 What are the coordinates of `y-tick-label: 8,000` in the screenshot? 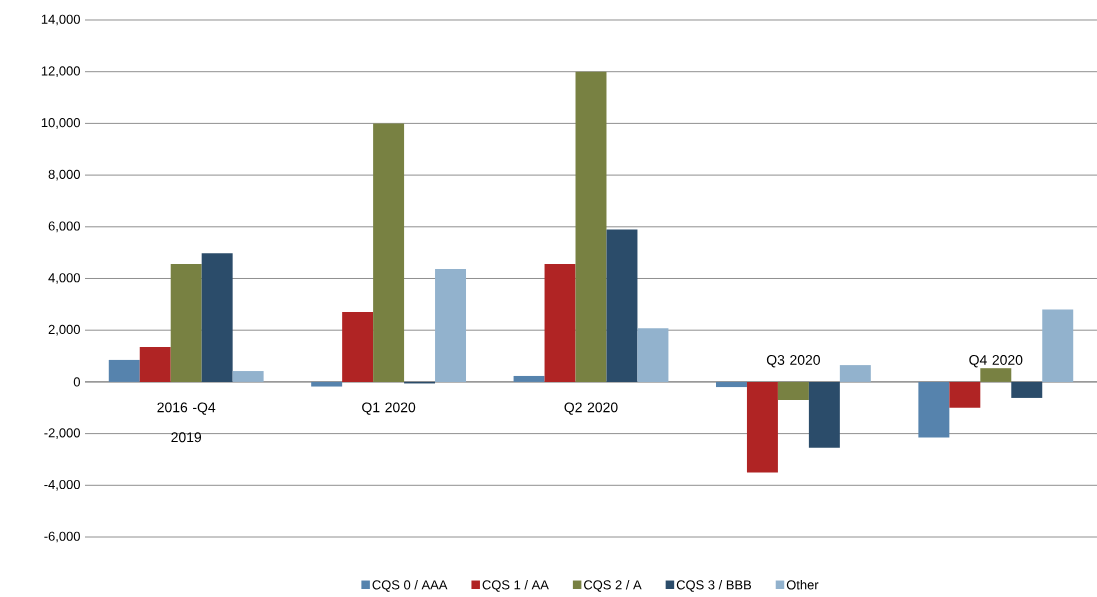 It's located at (64, 175).